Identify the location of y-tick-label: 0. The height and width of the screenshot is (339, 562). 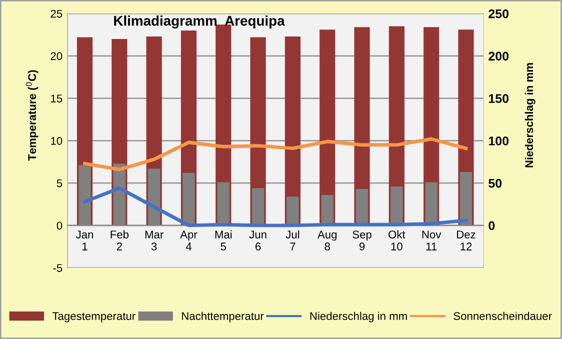
(59, 226).